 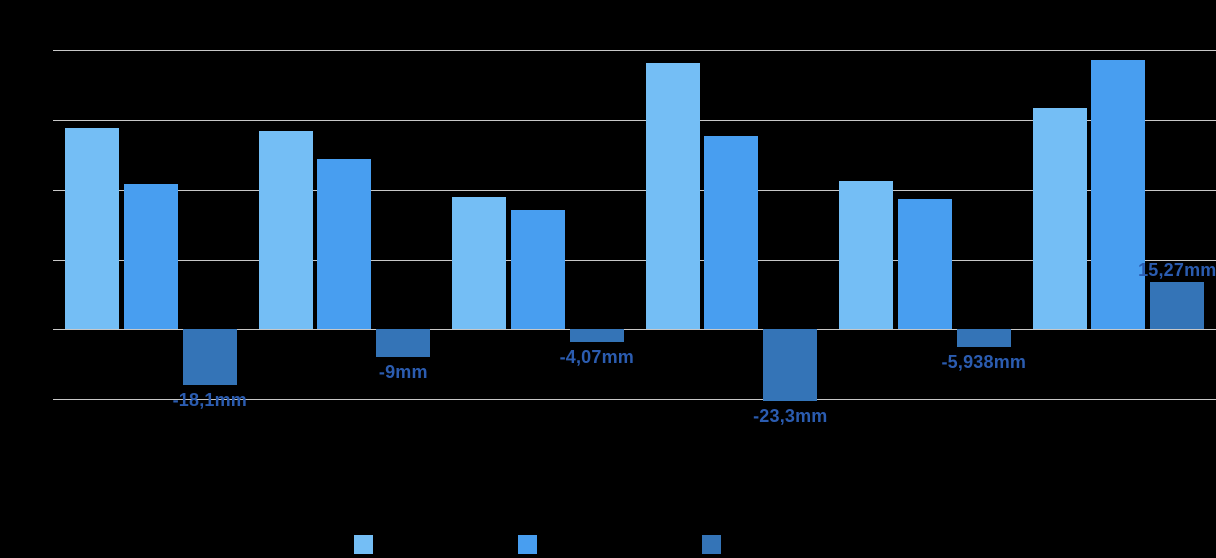 I want to click on bar-series3-group1, so click(x=209, y=357).